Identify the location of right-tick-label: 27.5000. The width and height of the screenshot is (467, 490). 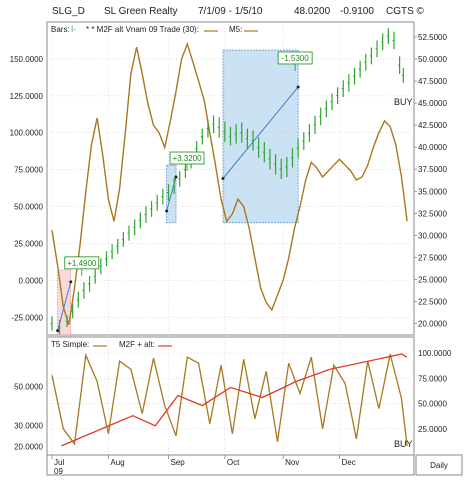
(432, 257).